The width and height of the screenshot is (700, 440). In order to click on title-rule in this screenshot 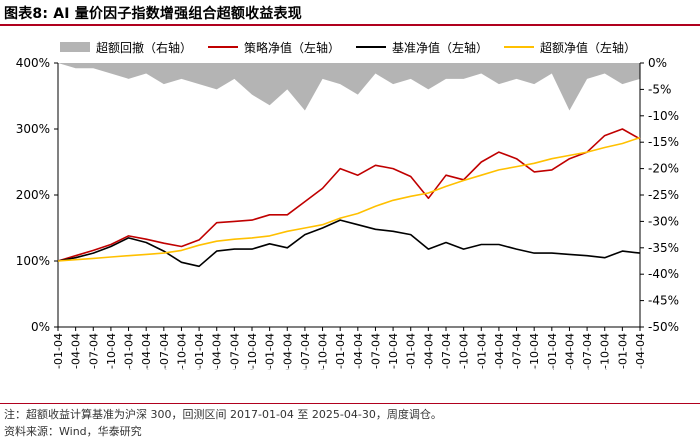, I will do `click(350, 25)`.